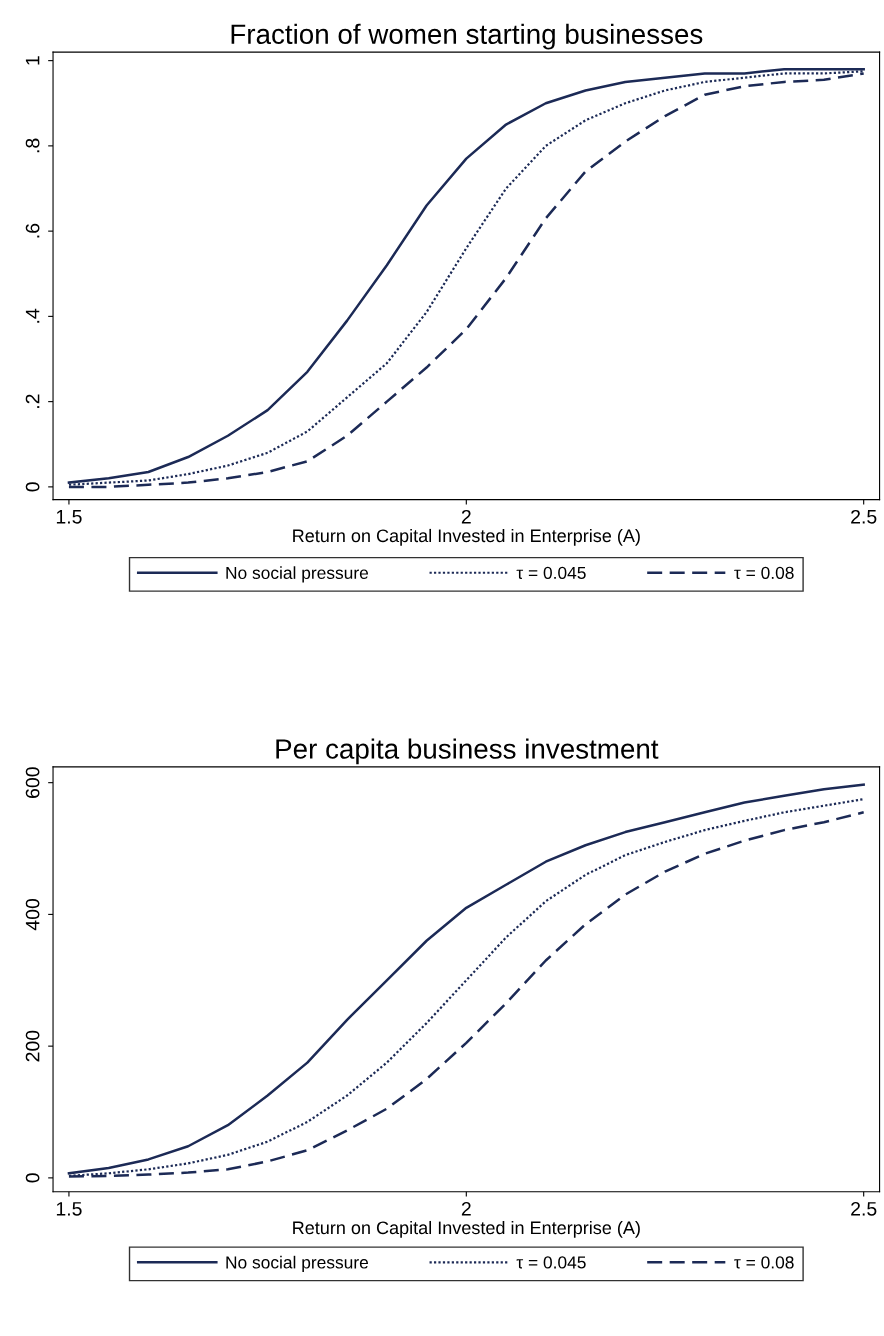 This screenshot has height=1336, width=884. I want to click on y-tick-label: 1, so click(32, 60).